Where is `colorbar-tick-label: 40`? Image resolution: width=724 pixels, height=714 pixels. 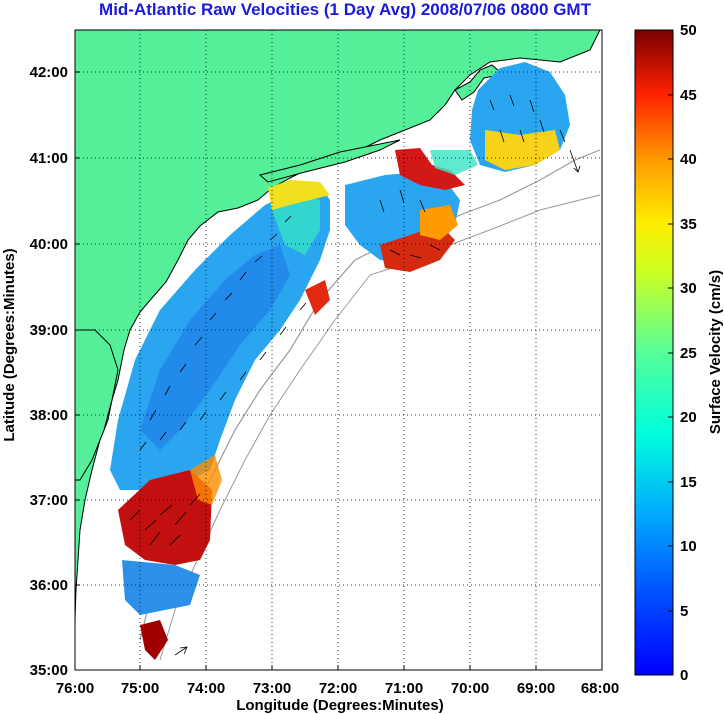
colorbar-tick-label: 40 is located at coordinates (688, 159).